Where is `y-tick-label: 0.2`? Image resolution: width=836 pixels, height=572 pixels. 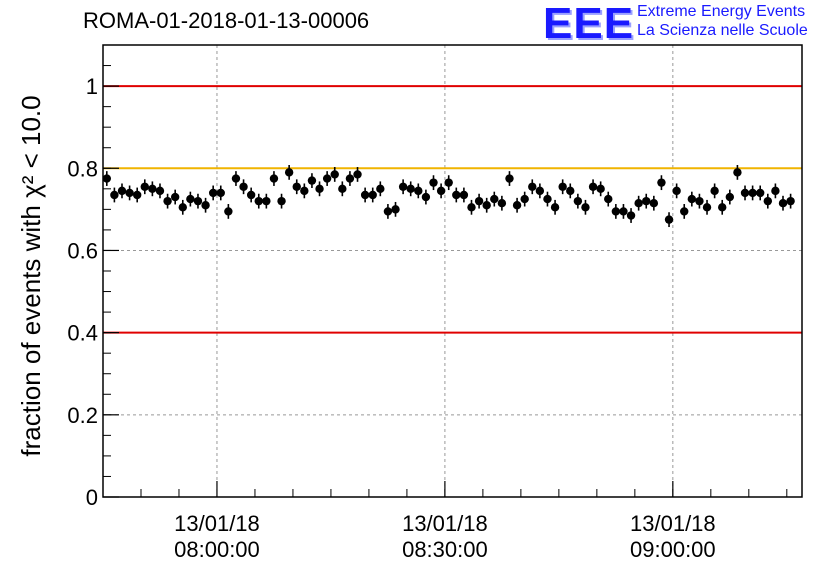 y-tick-label: 0.2 is located at coordinates (82, 415).